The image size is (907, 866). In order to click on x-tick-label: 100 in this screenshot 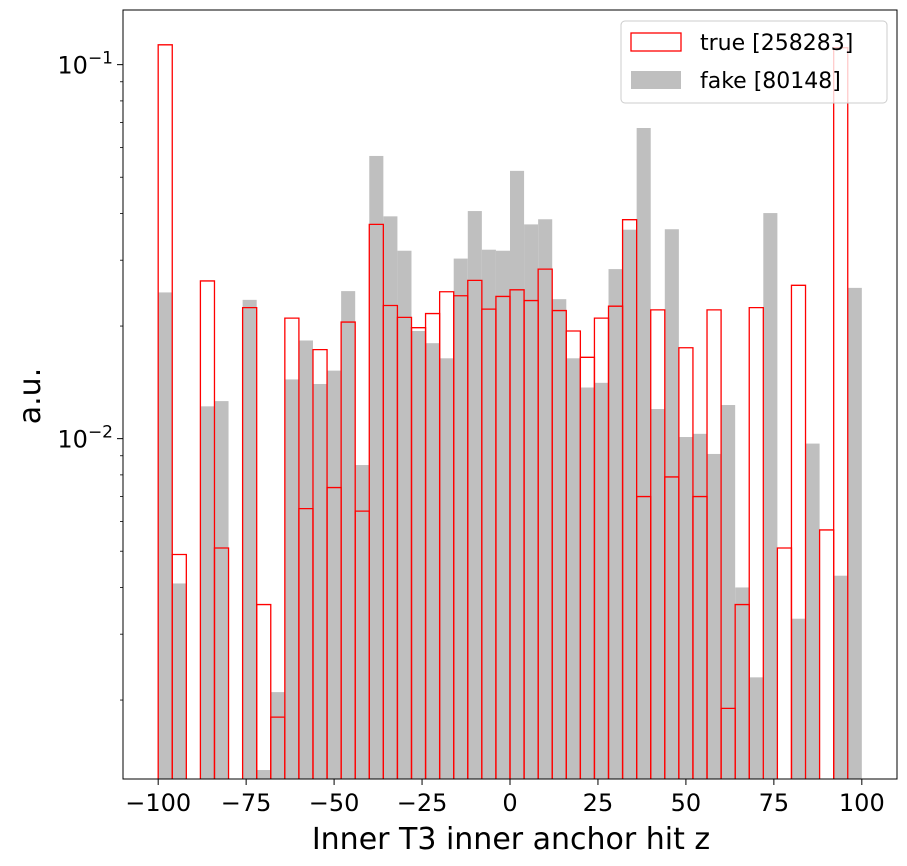, I will do `click(862, 803)`.